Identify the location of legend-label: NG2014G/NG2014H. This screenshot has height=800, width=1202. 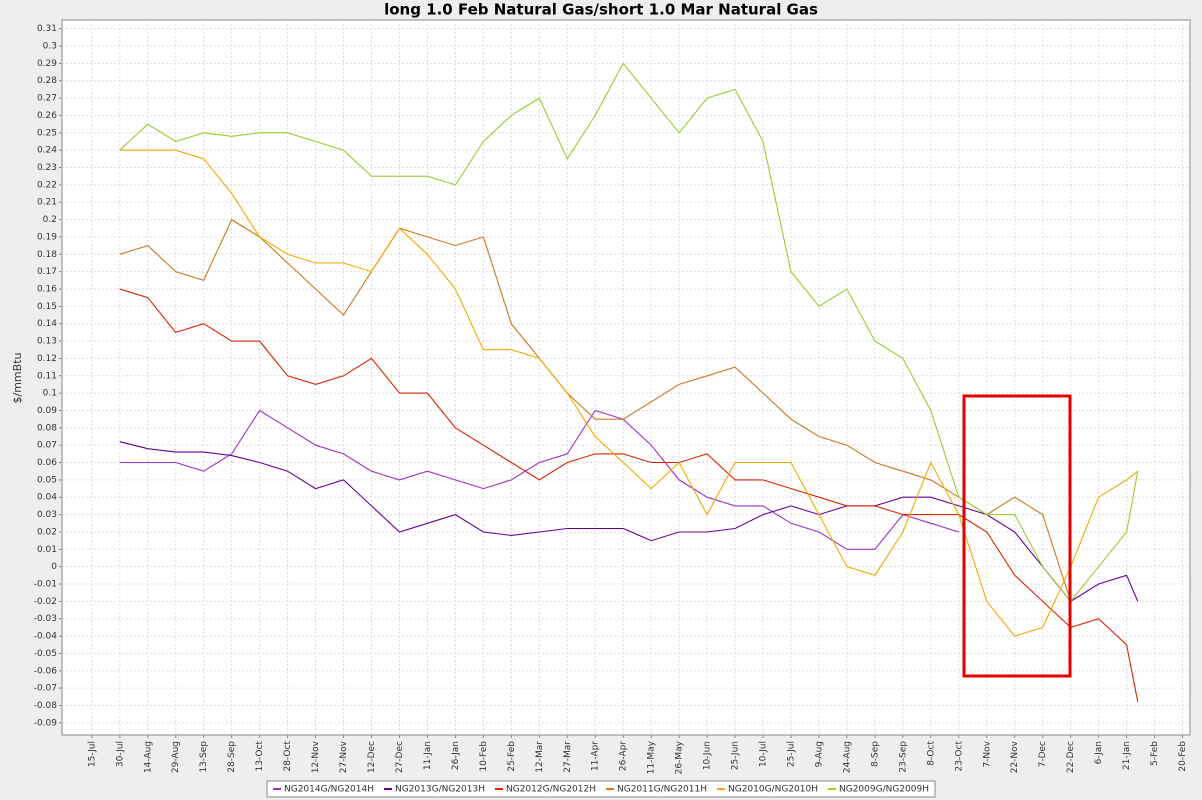
(329, 790).